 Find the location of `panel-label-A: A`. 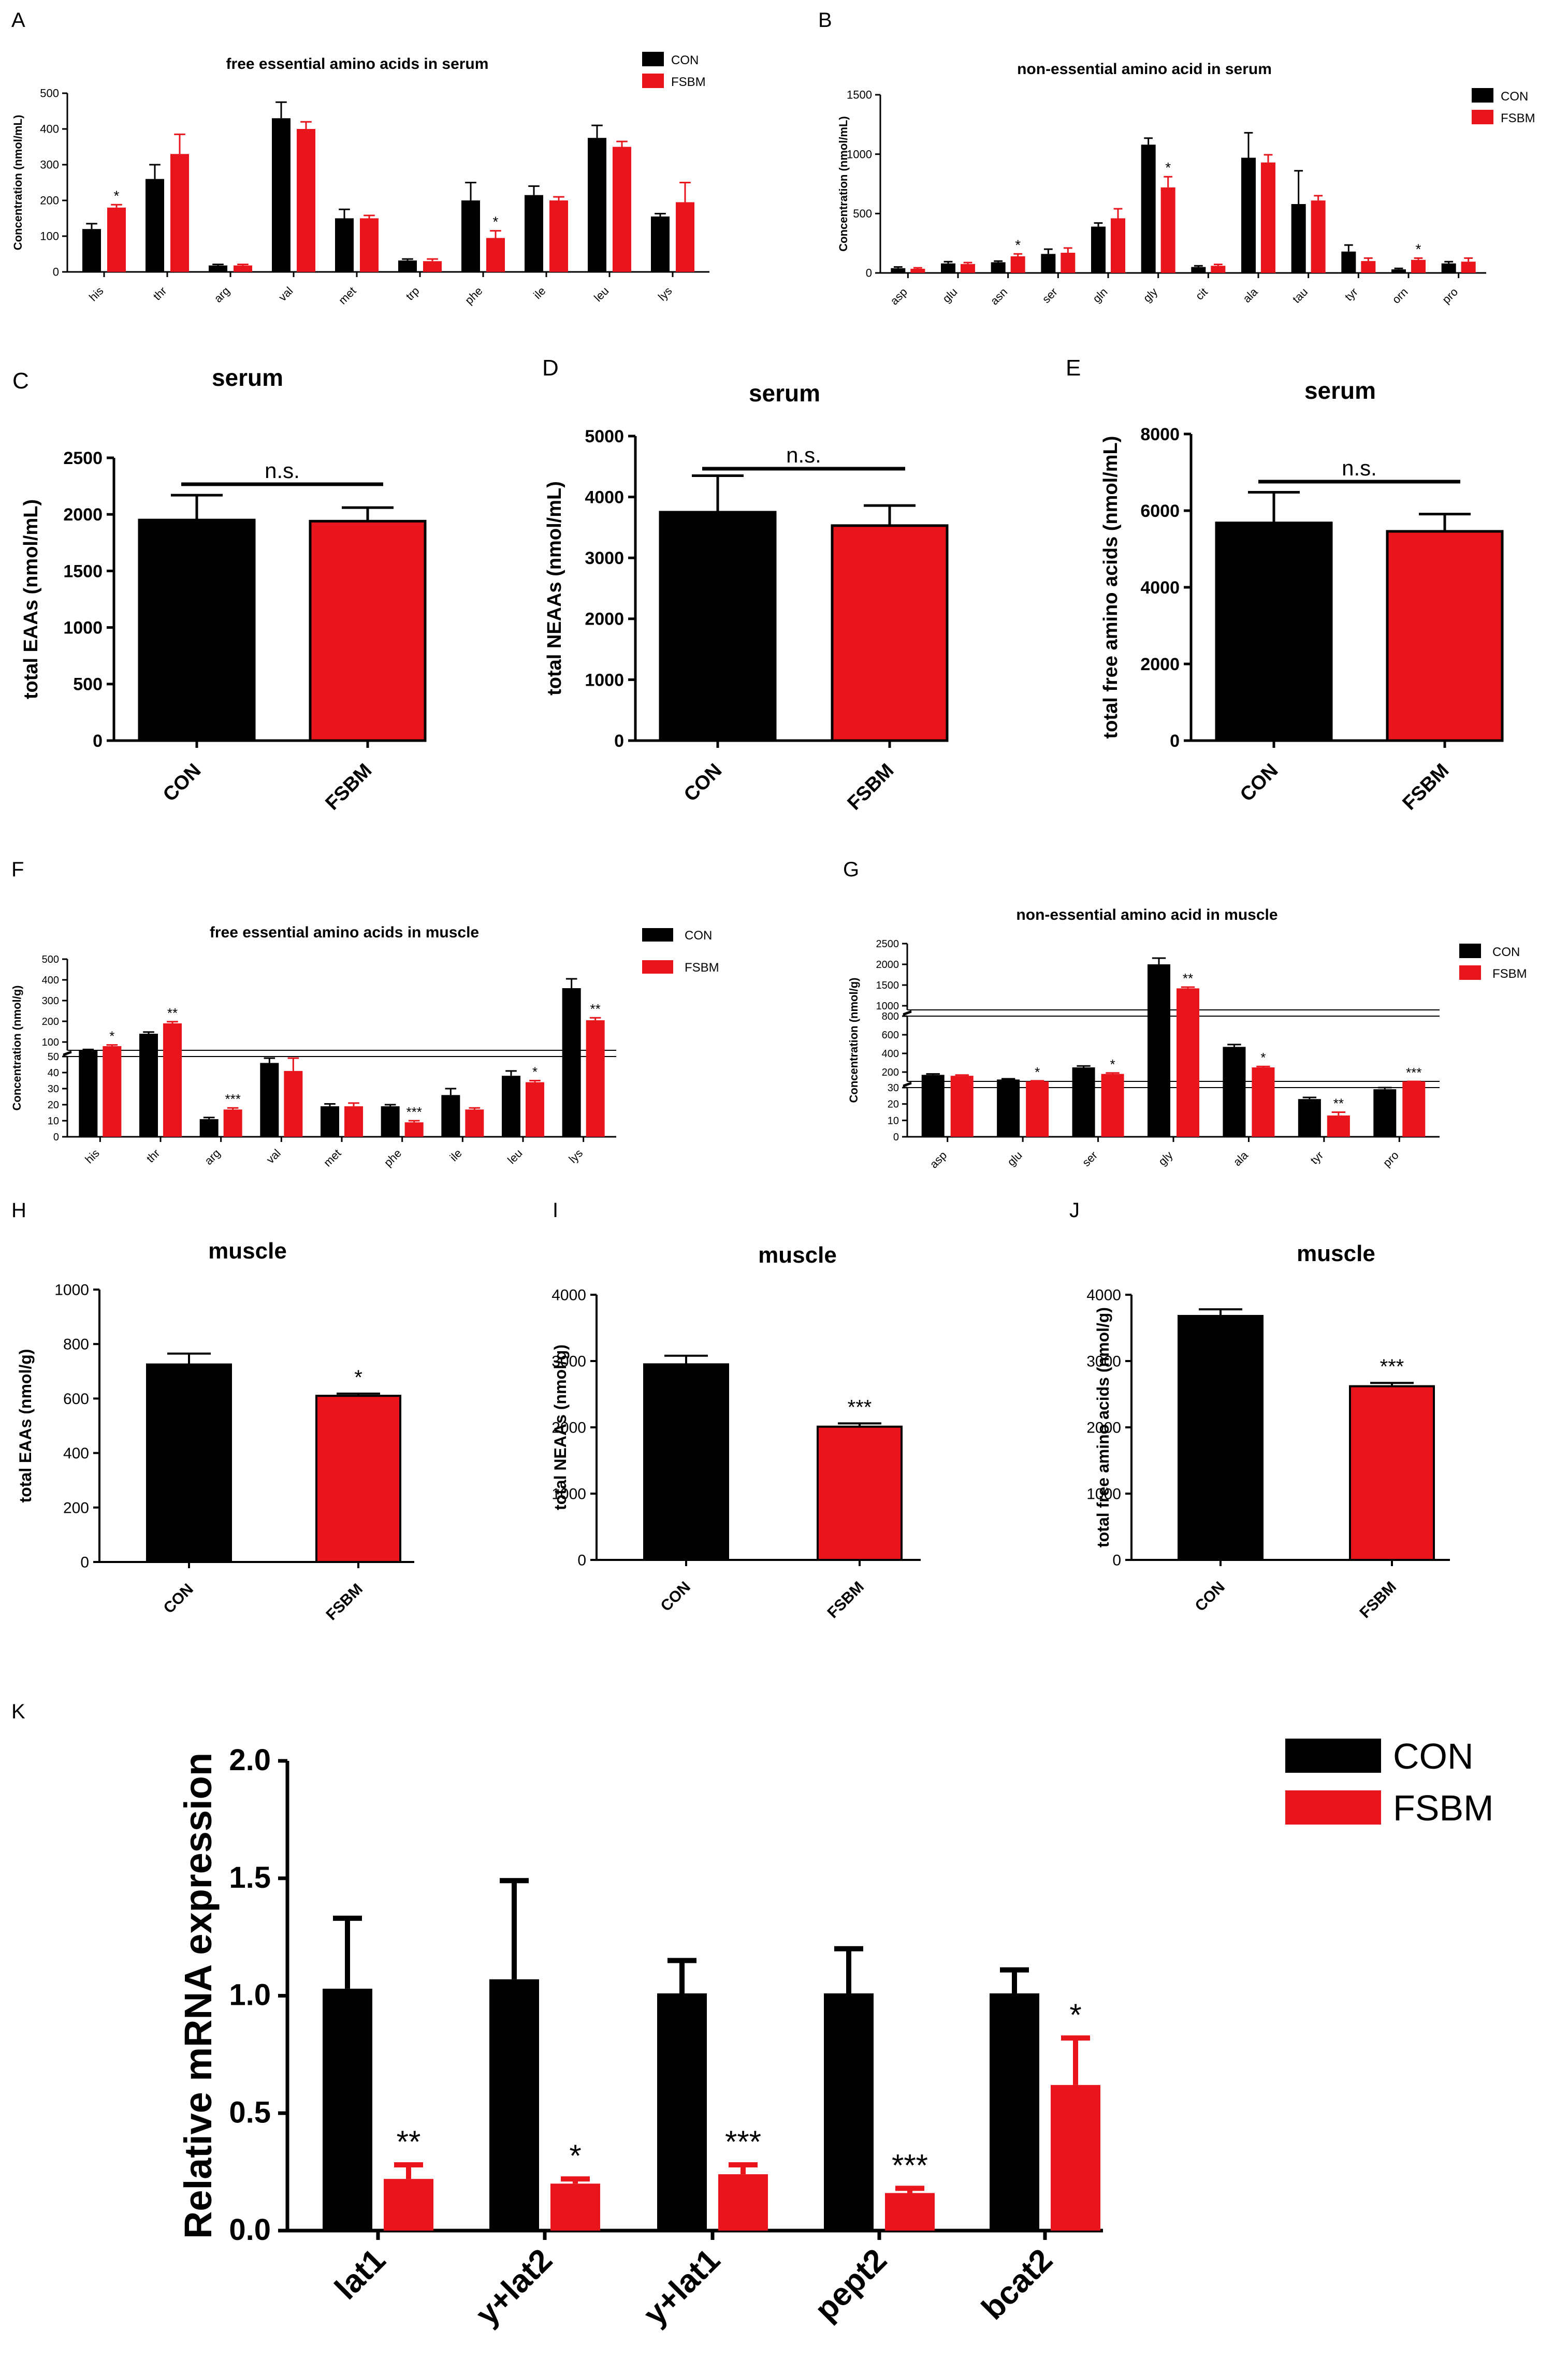

panel-label-A: A is located at coordinates (18, 20).